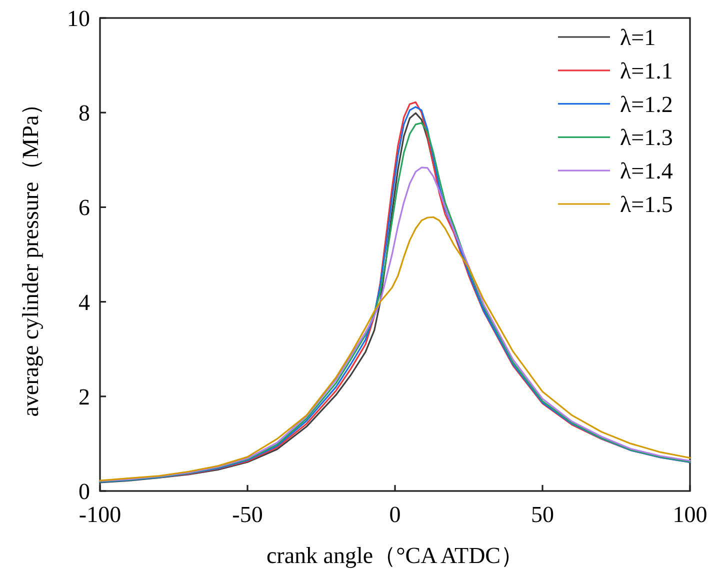 The image size is (712, 574). Describe the element at coordinates (395, 555) in the screenshot. I see `x-axis-title: crank angle（°CA ATDC）` at that location.